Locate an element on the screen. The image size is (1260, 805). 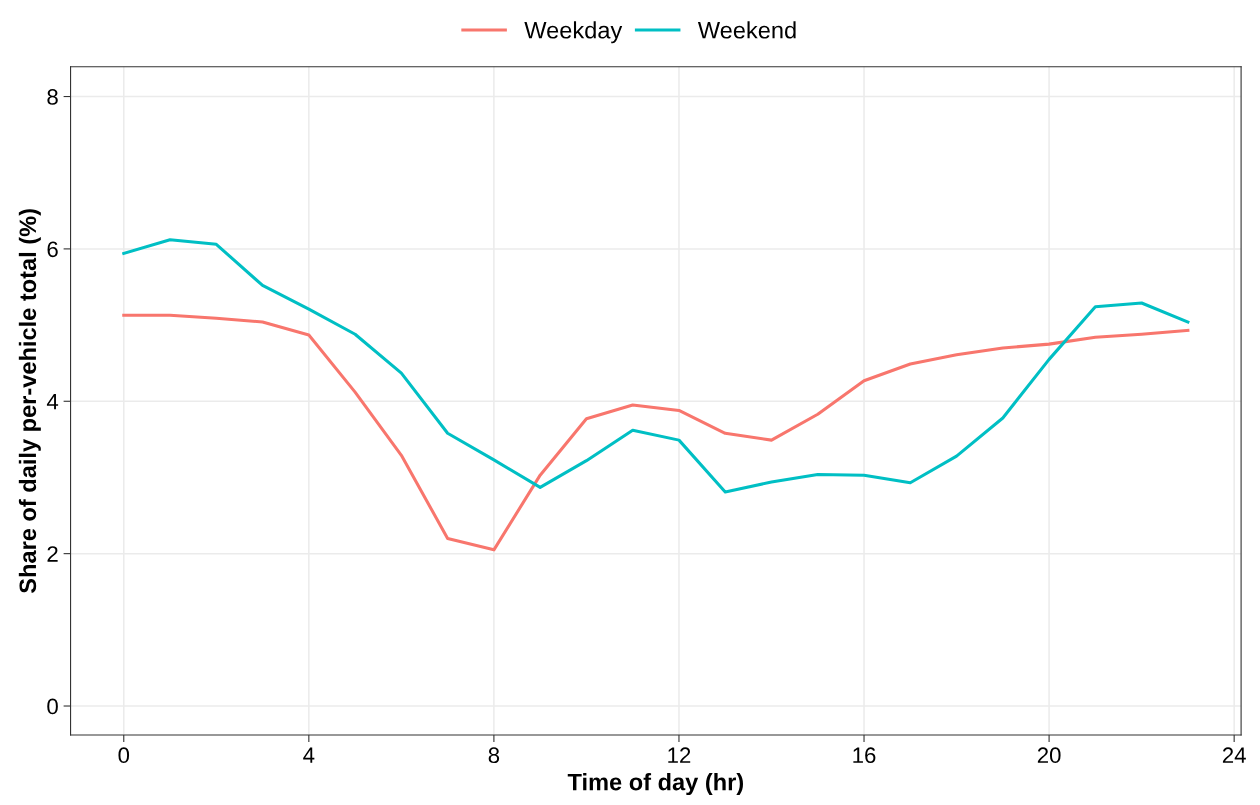
legend-label: Weekday is located at coordinates (573, 32).